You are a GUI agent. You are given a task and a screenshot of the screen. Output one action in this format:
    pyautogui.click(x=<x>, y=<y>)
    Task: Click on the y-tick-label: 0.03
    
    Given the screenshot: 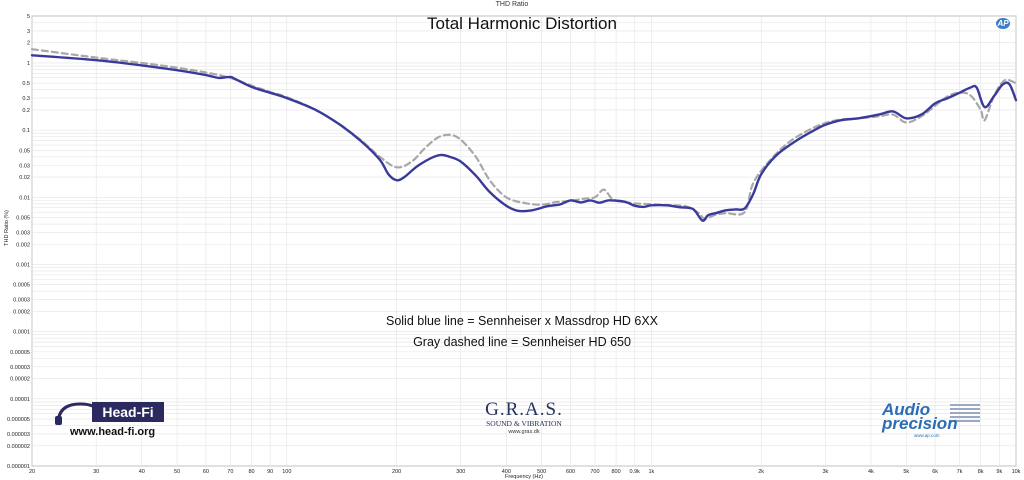 What is the action you would take?
    pyautogui.click(x=24, y=166)
    